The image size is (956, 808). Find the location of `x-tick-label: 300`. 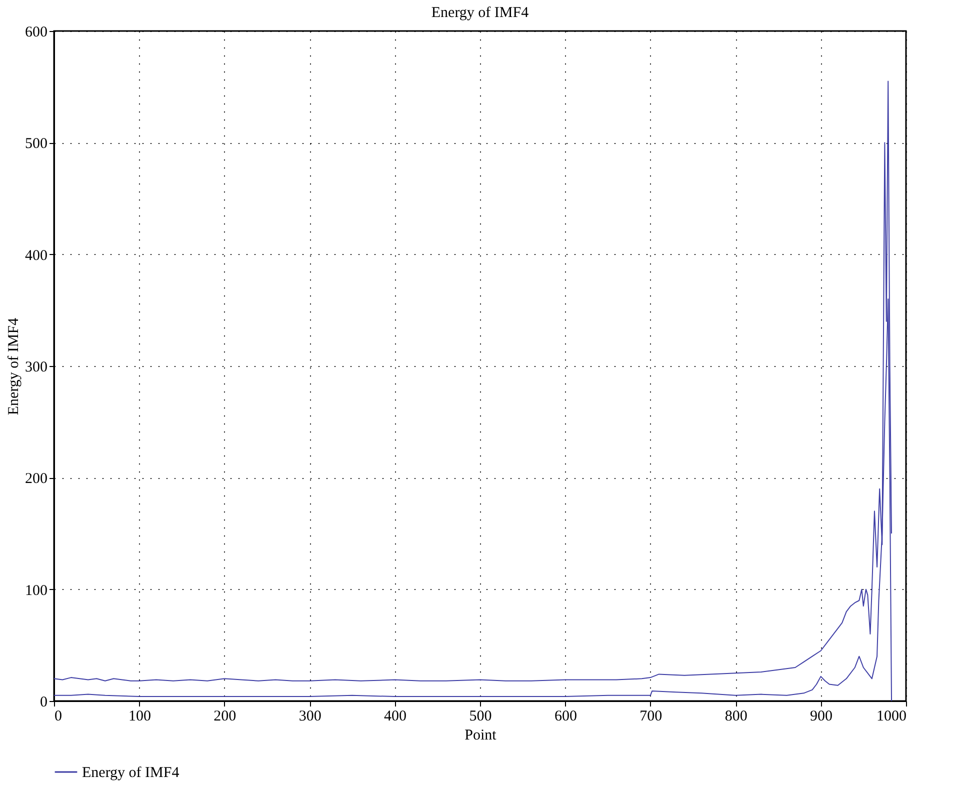

x-tick-label: 300 is located at coordinates (310, 716).